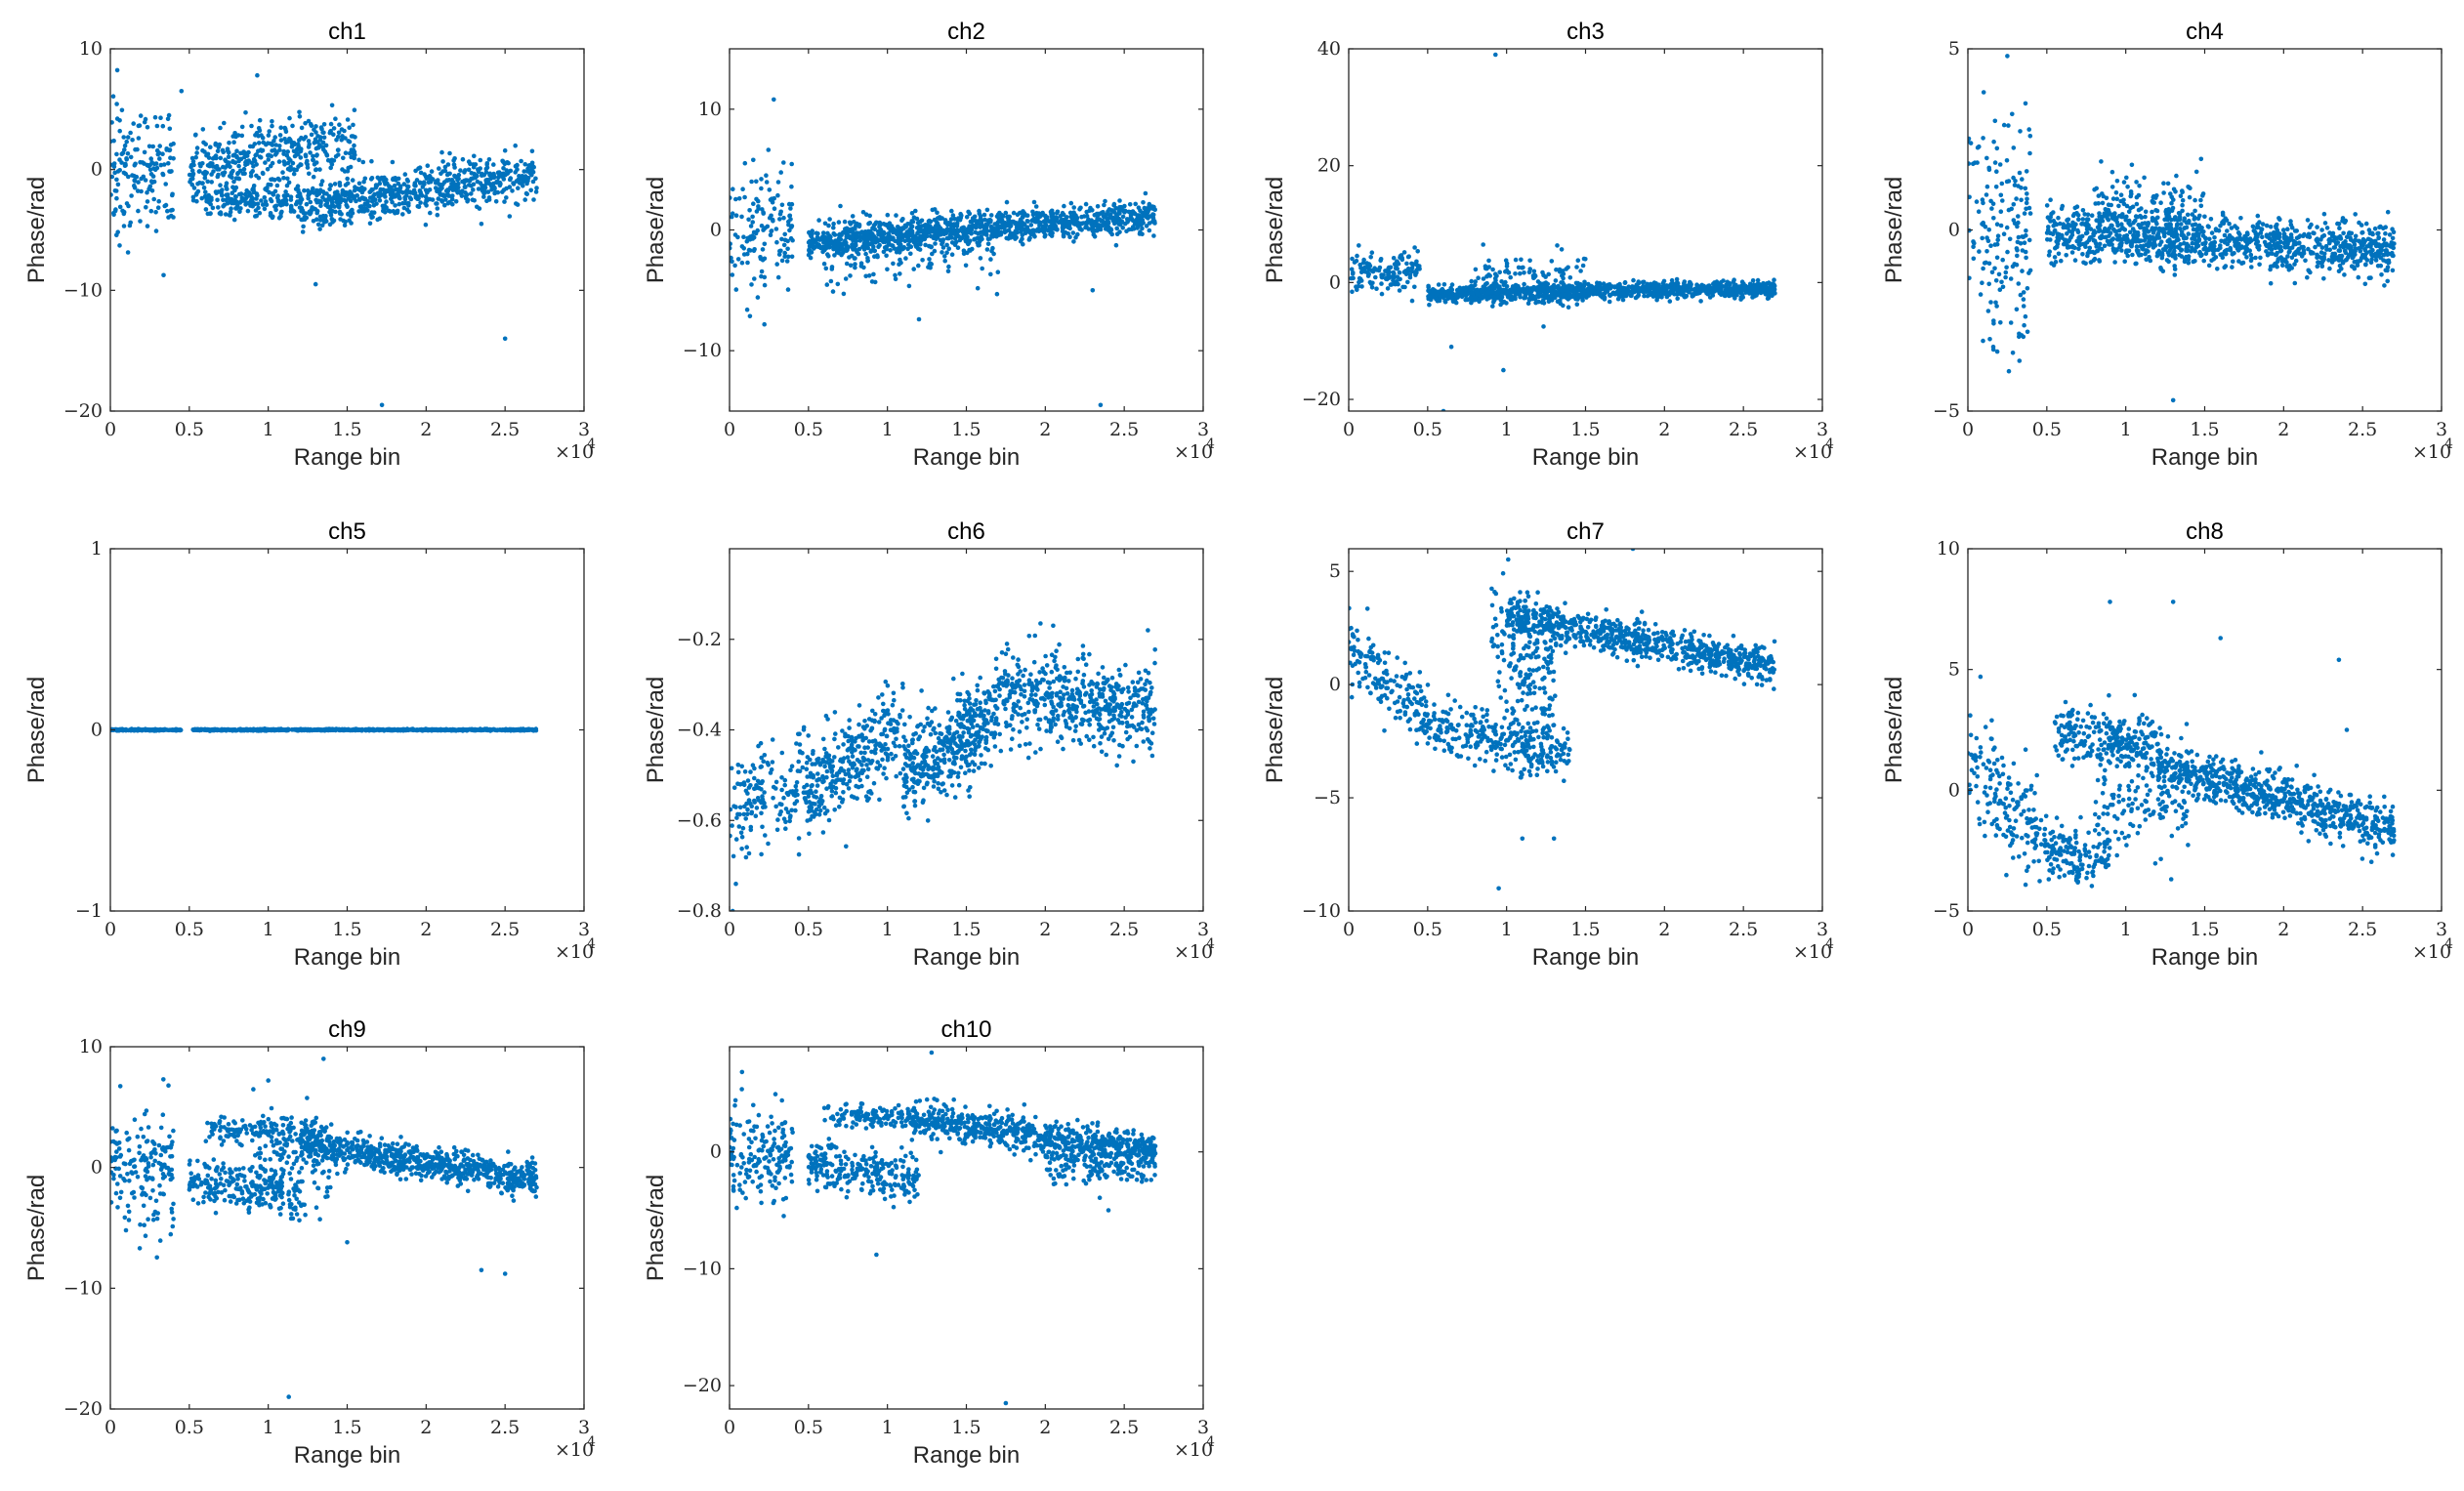 The height and width of the screenshot is (1491, 2464). What do you see at coordinates (505, 429) in the screenshot?
I see `x-tick-label: 2.5` at bounding box center [505, 429].